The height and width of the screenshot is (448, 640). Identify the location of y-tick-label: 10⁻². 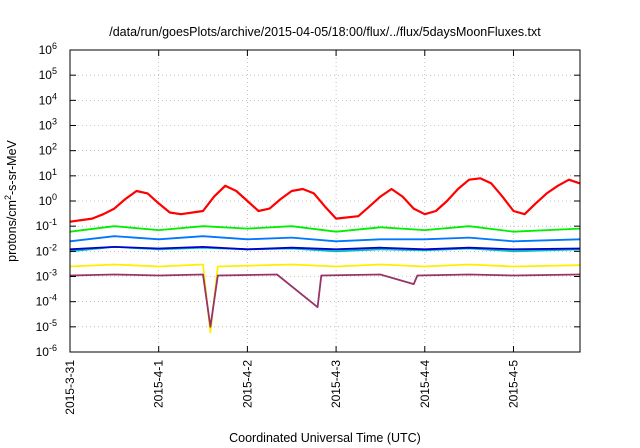
(46, 250).